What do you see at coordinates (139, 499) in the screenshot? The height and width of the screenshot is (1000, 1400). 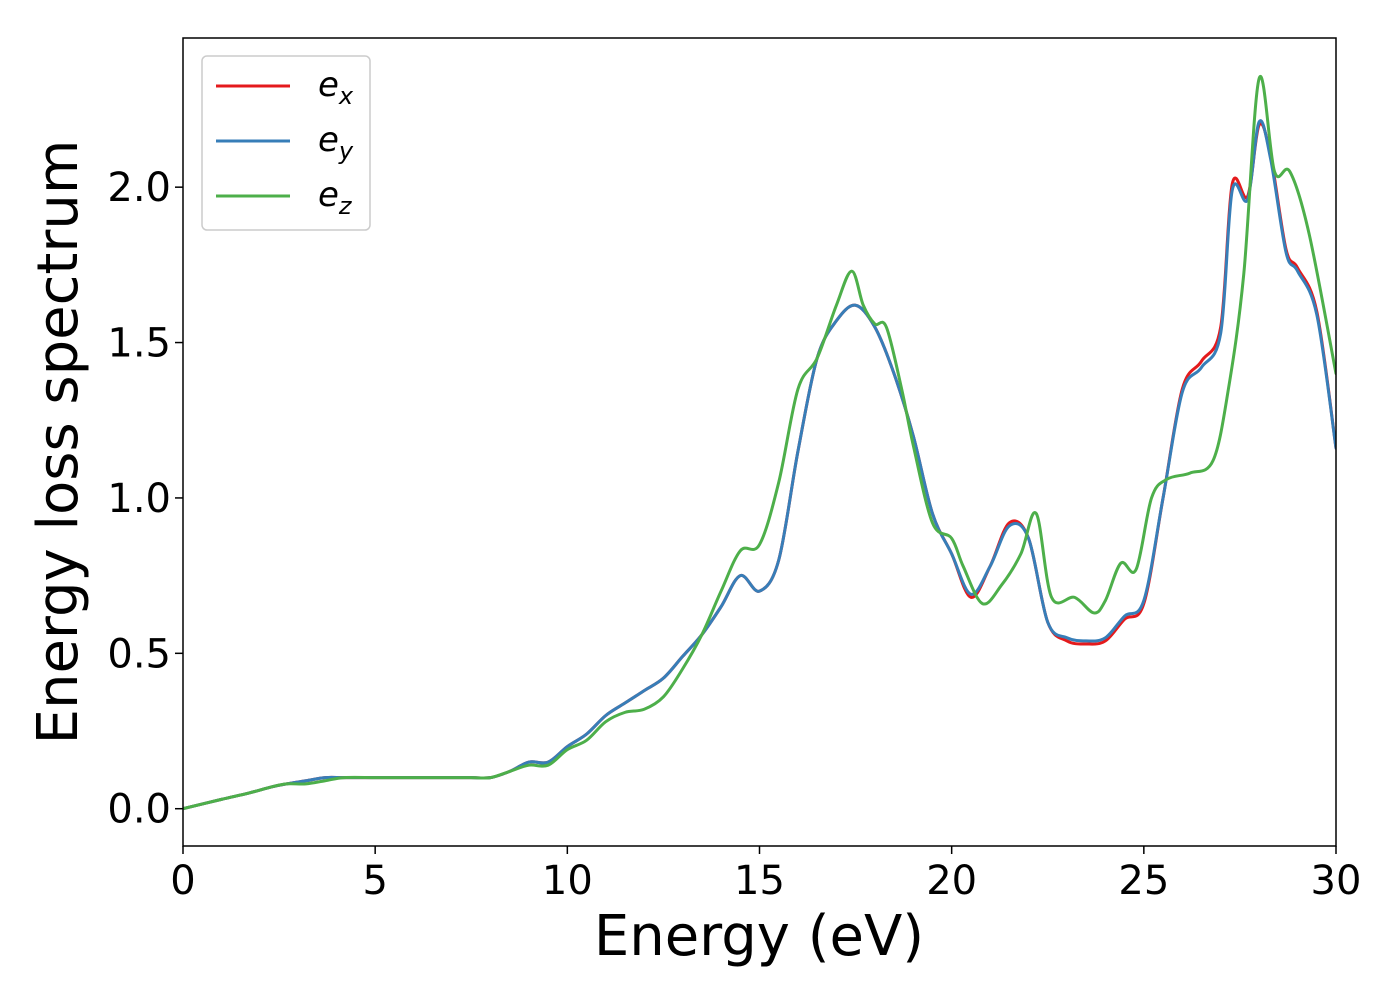 I see `y-tick-label: 1.0` at bounding box center [139, 499].